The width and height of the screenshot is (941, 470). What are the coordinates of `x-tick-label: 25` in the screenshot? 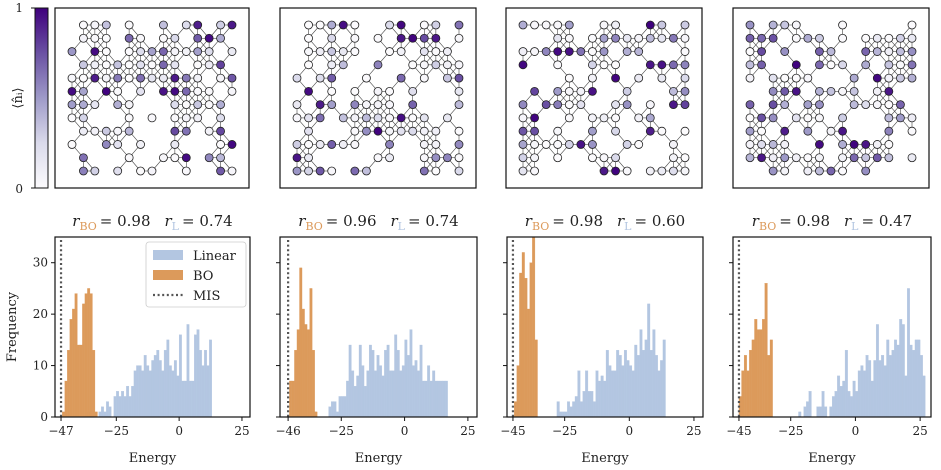 It's located at (241, 431).